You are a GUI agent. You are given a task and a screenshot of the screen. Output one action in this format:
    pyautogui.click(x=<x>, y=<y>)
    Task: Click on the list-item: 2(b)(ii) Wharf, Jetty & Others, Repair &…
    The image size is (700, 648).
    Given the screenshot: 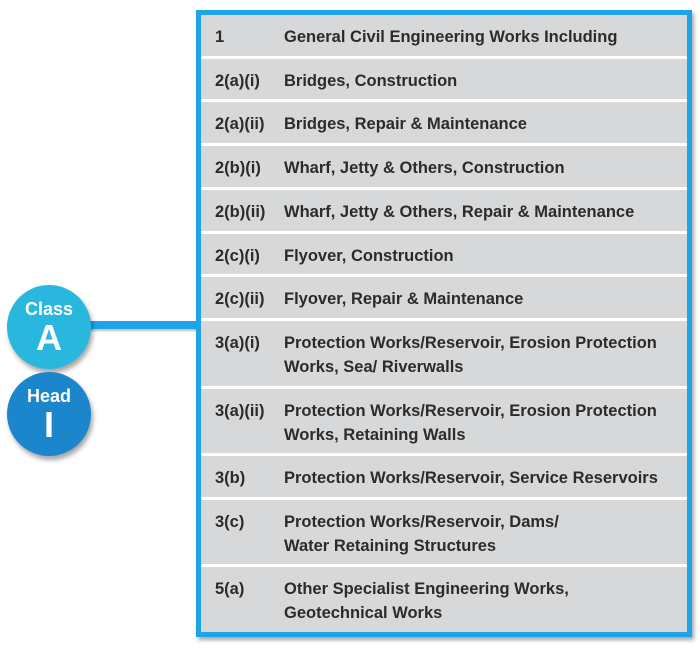 What is the action you would take?
    pyautogui.click(x=444, y=211)
    